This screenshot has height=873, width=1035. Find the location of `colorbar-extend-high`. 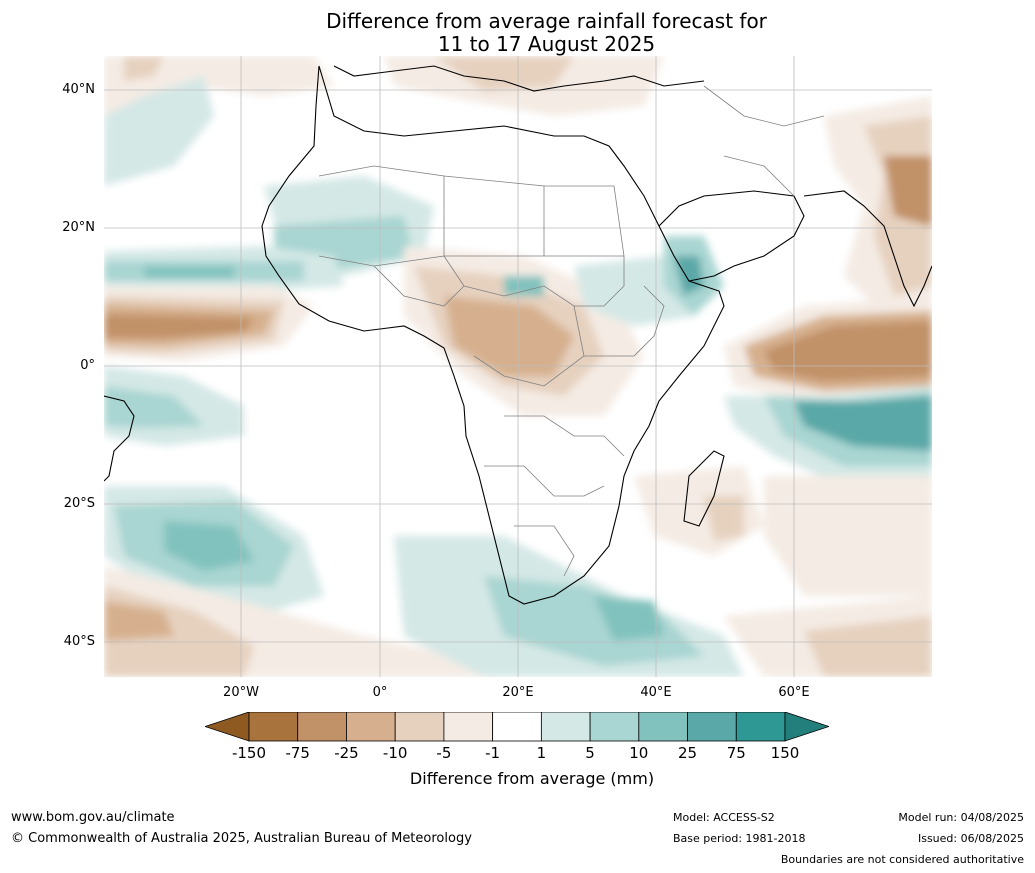

colorbar-extend-high is located at coordinates (806, 727).